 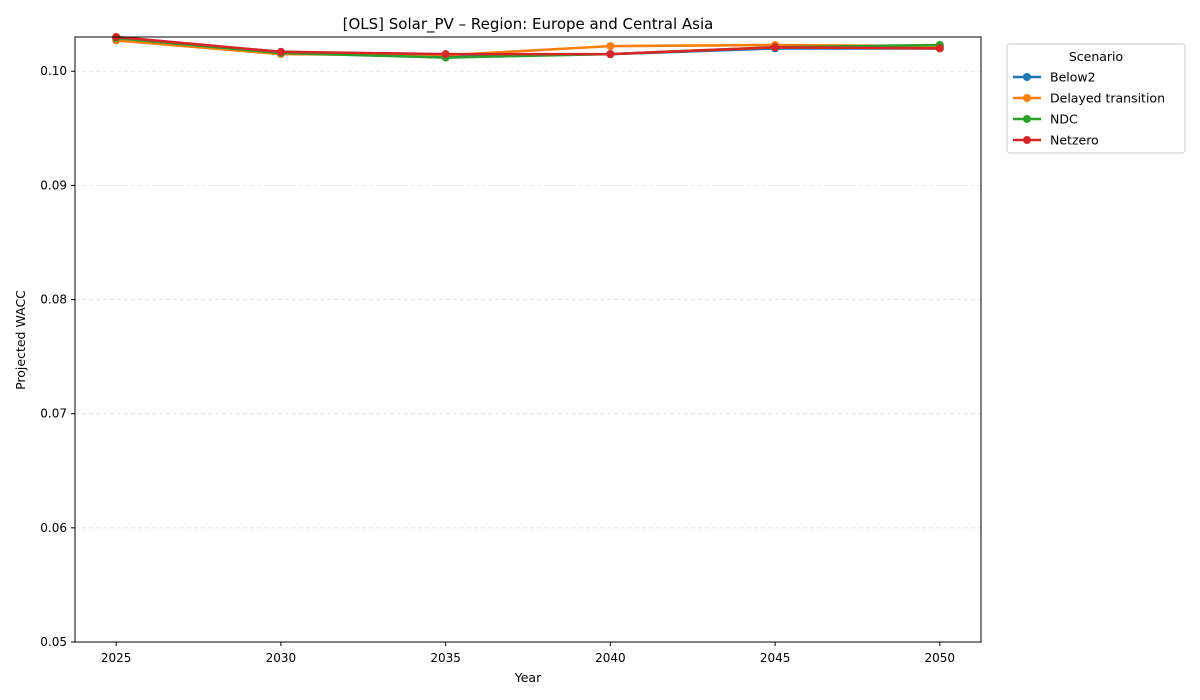 What do you see at coordinates (53, 642) in the screenshot?
I see `y-tick-label: 0.05` at bounding box center [53, 642].